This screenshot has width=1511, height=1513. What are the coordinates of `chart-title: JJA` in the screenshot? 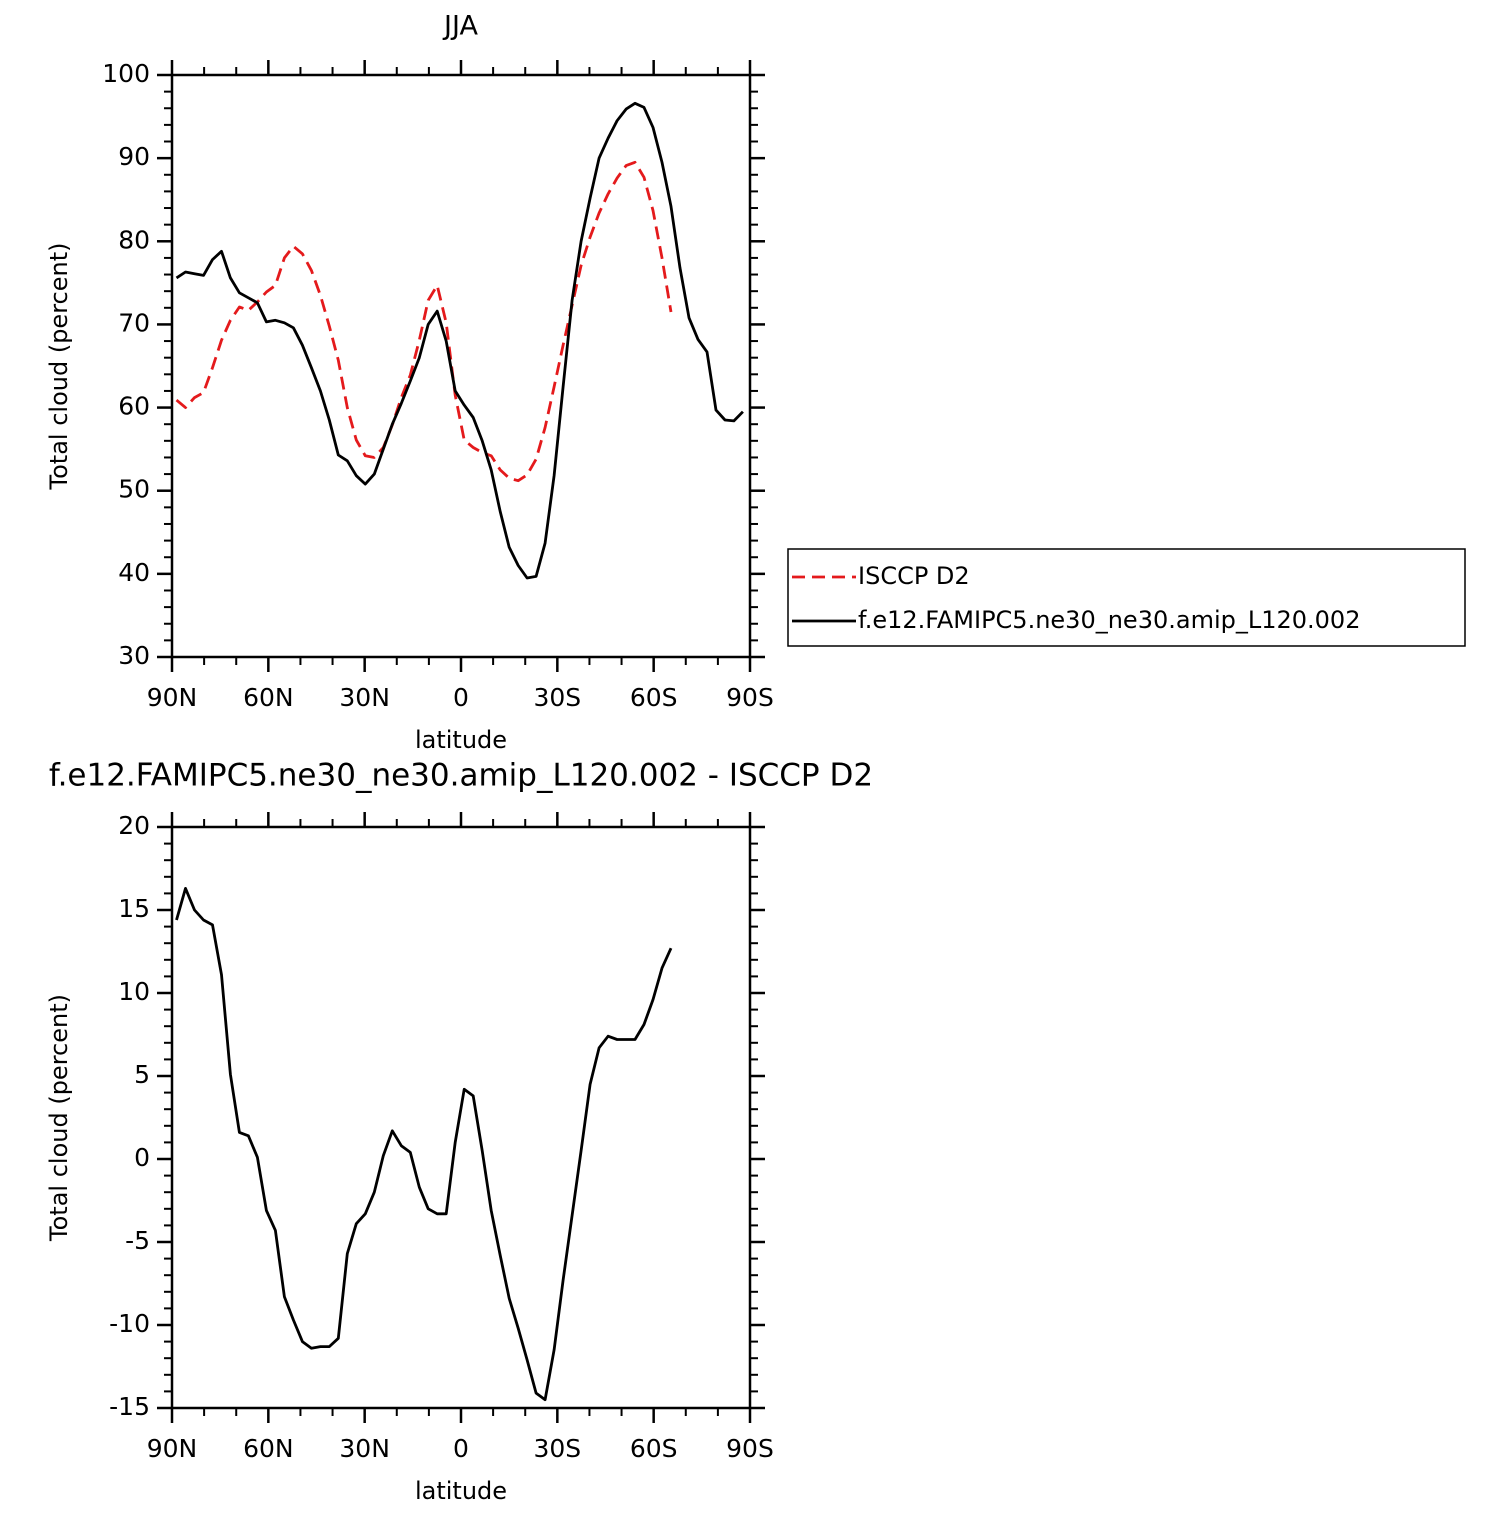 It's located at (460, 26).